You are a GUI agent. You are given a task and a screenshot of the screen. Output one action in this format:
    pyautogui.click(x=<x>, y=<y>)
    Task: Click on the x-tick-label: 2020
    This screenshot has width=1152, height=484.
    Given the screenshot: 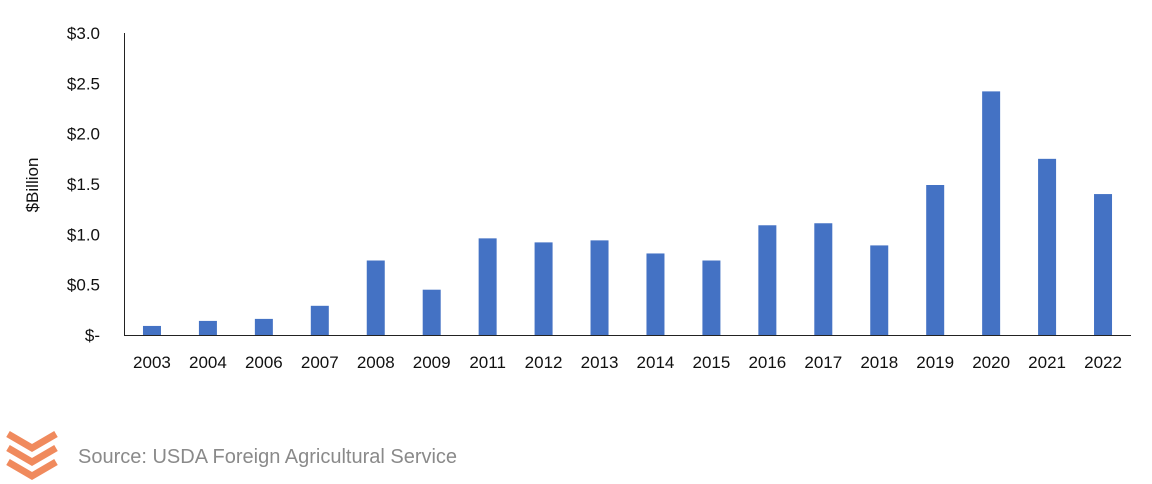 What is the action you would take?
    pyautogui.click(x=991, y=362)
    